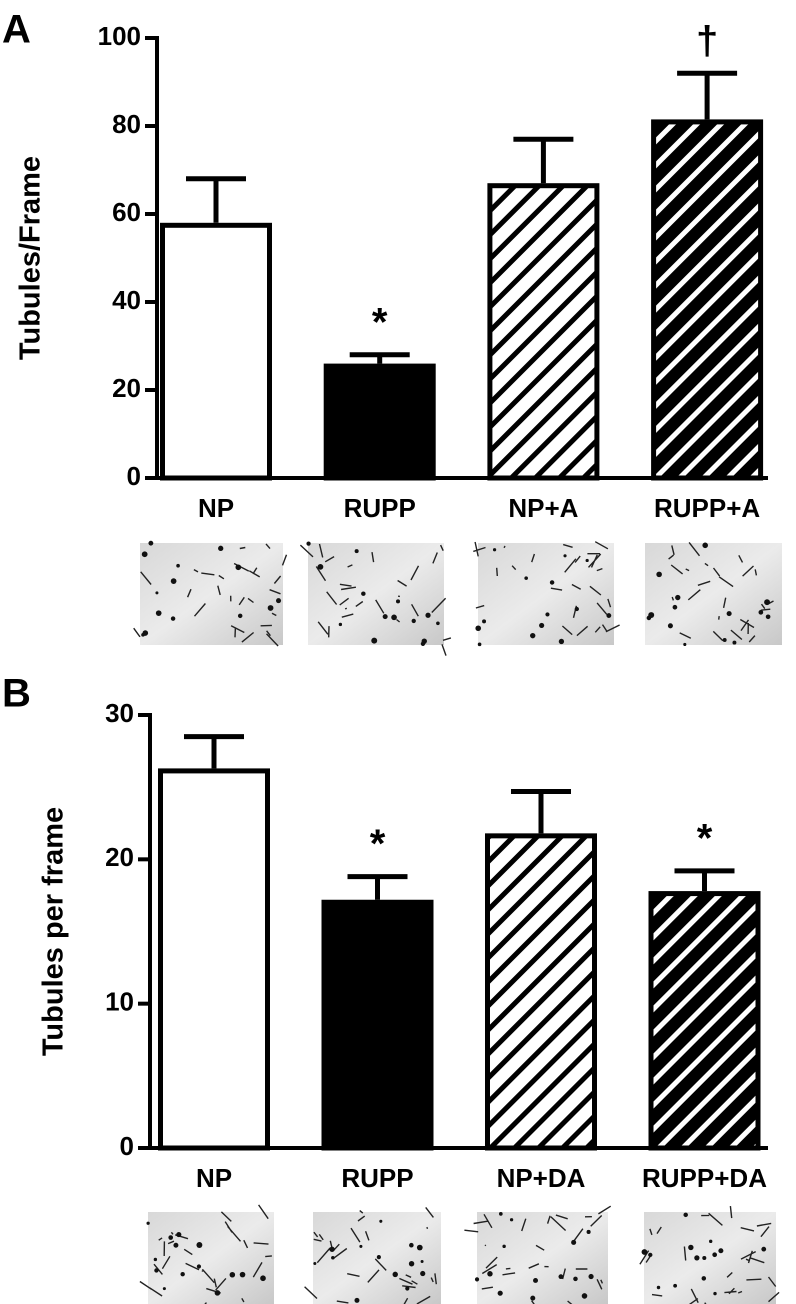 The height and width of the screenshot is (1304, 796). I want to click on y-axis-label: Tubules/Frame, so click(31, 258).